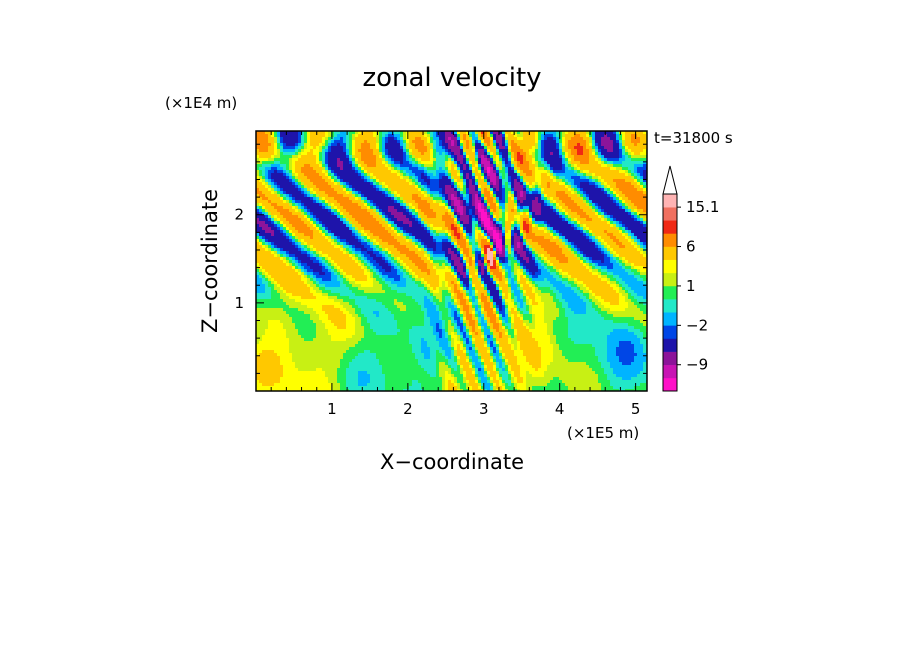 Image resolution: width=904 pixels, height=654 pixels. I want to click on colorbar: 15.1 6 1 −2 −9, so click(690, 278).